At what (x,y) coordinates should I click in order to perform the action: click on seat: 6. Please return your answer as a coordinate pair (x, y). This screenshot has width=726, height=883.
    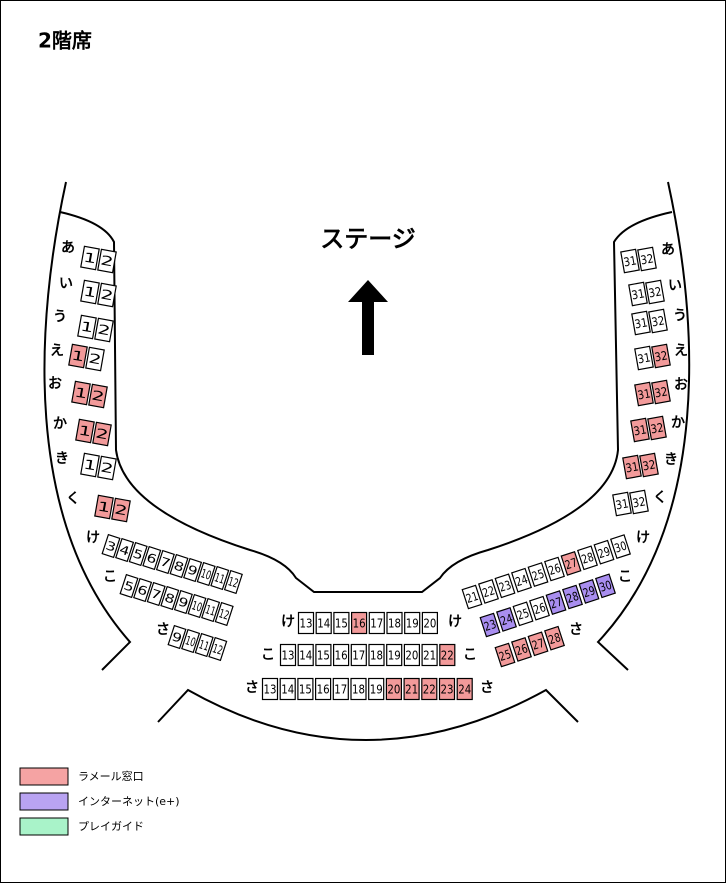
    Looking at the image, I should click on (143, 590).